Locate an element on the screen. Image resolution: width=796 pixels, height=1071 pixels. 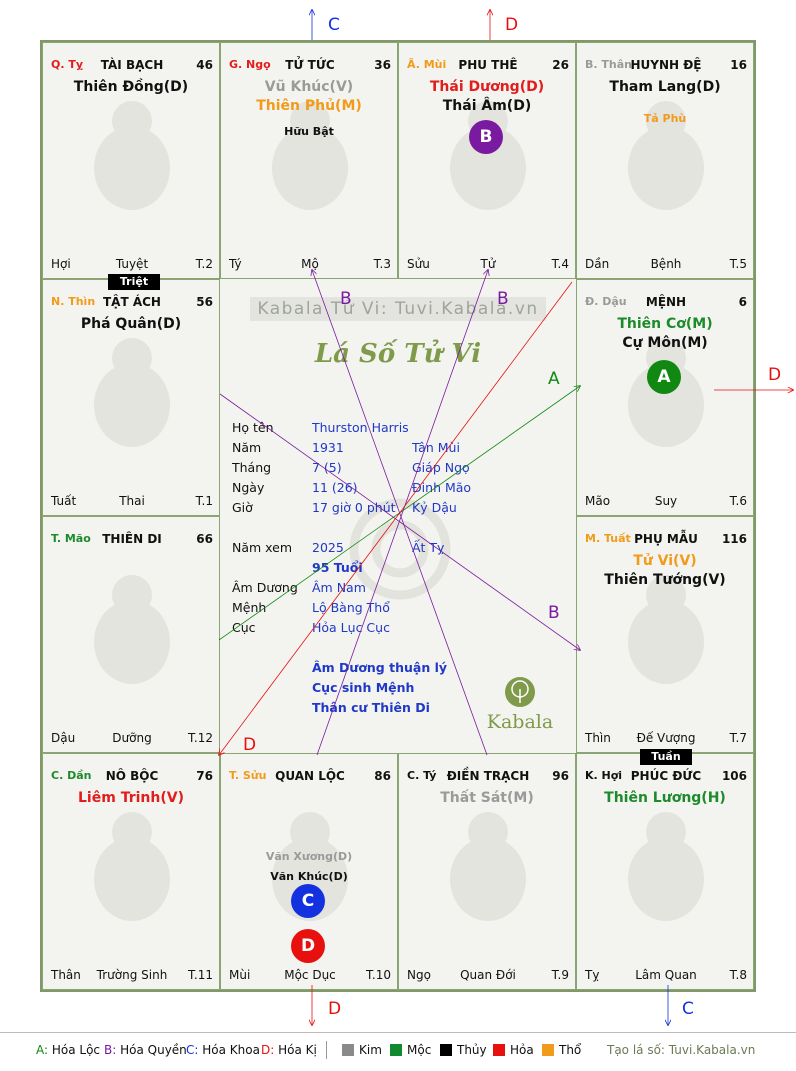
palace-name: MỆNH is located at coordinates (666, 302).